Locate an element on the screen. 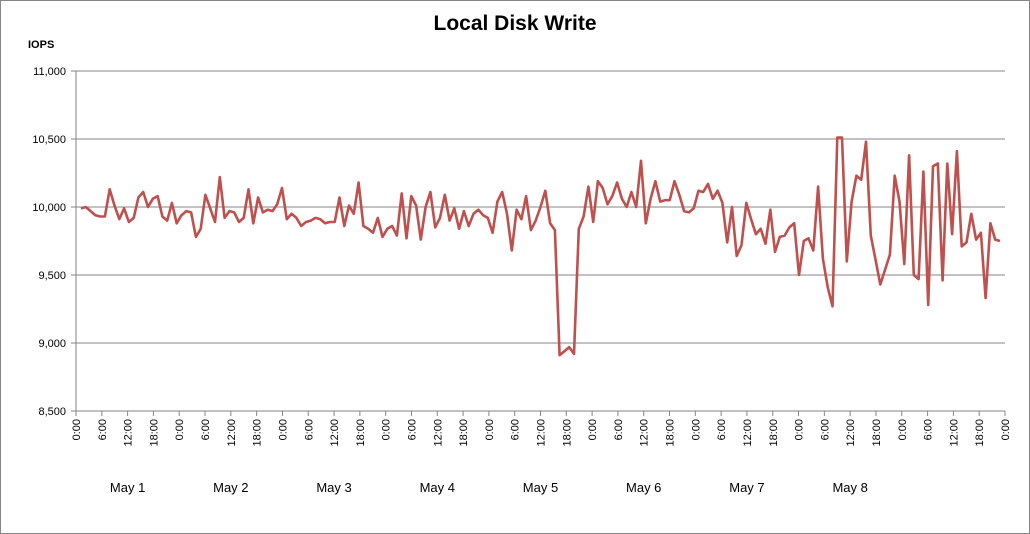  chart-title: Local Disk Write is located at coordinates (515, 23).